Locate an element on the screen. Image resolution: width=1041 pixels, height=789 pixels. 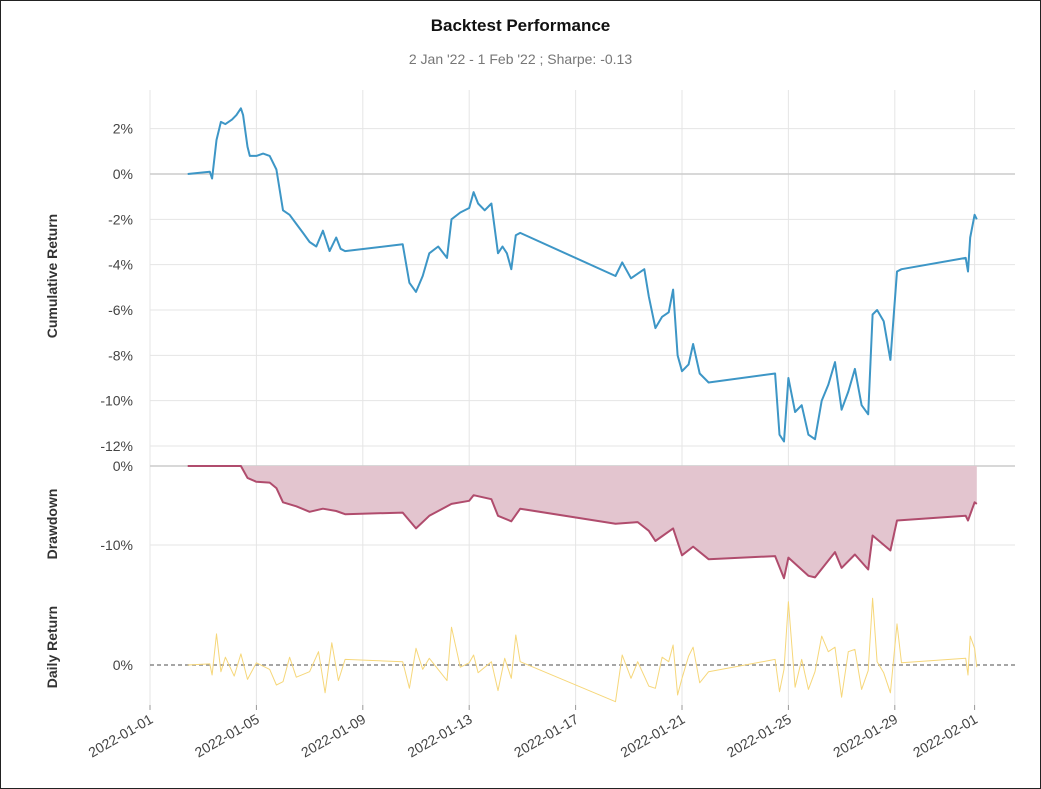
chart-title: Backtest Performance is located at coordinates (520, 25).